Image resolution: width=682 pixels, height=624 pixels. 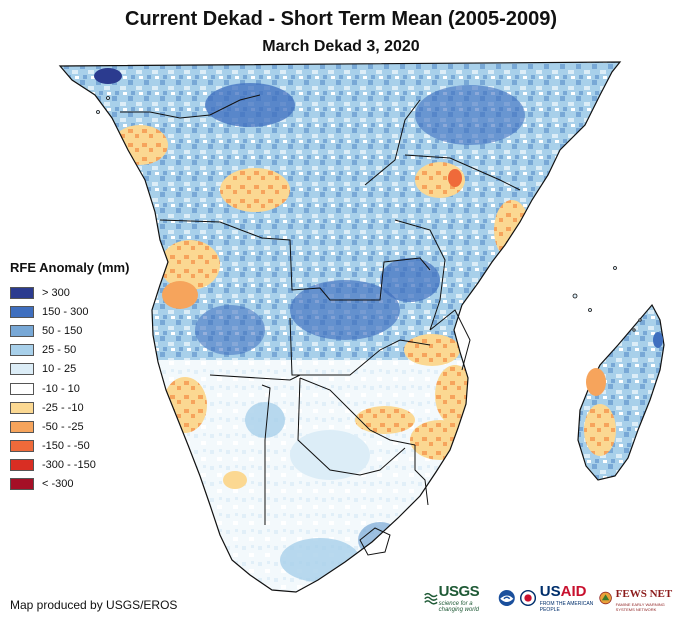 What do you see at coordinates (70, 267) in the screenshot?
I see `legend-title: RFE Anomaly (mm)` at bounding box center [70, 267].